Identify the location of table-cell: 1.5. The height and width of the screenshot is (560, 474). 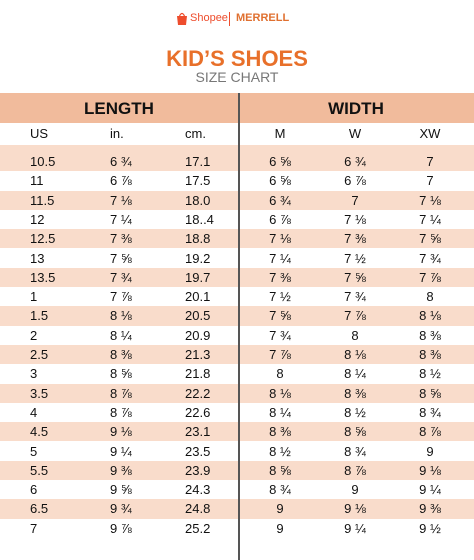
(39, 316).